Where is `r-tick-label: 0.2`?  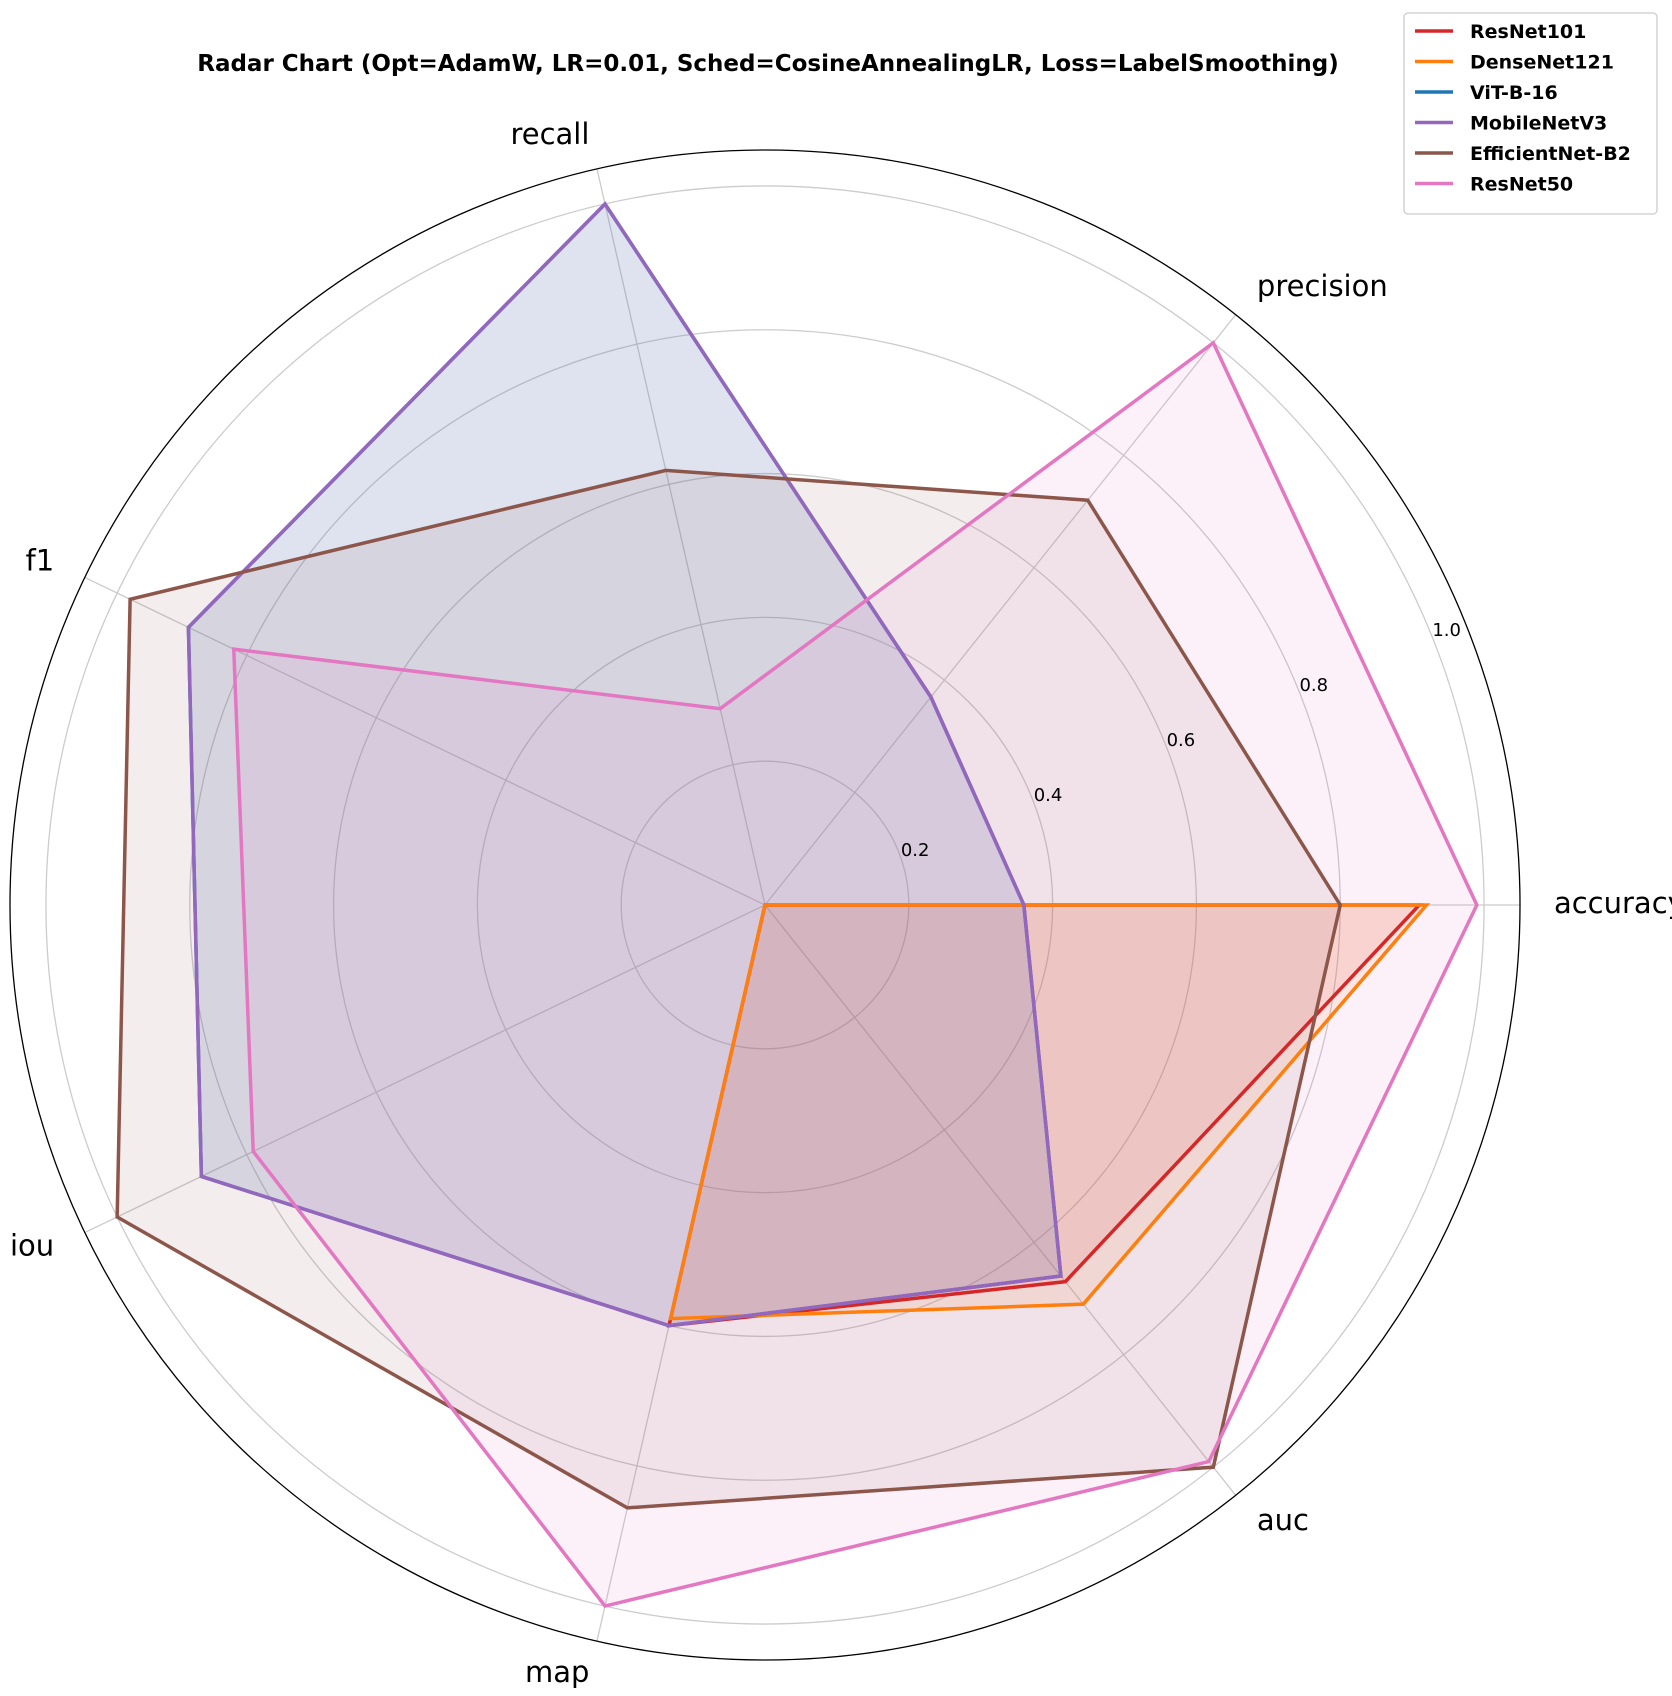
r-tick-label: 0.2 is located at coordinates (915, 850).